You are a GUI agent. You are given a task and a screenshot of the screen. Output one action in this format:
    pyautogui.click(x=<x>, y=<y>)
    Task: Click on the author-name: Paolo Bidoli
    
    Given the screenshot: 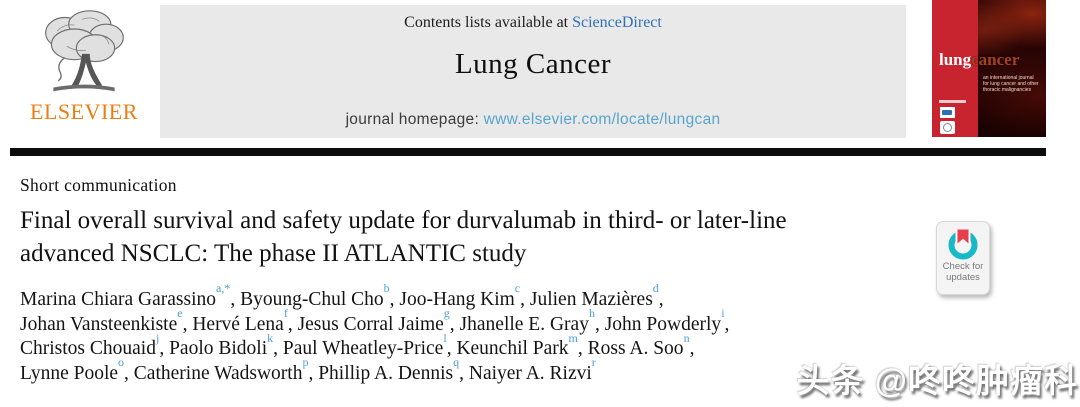 What is the action you would take?
    pyautogui.click(x=218, y=349)
    